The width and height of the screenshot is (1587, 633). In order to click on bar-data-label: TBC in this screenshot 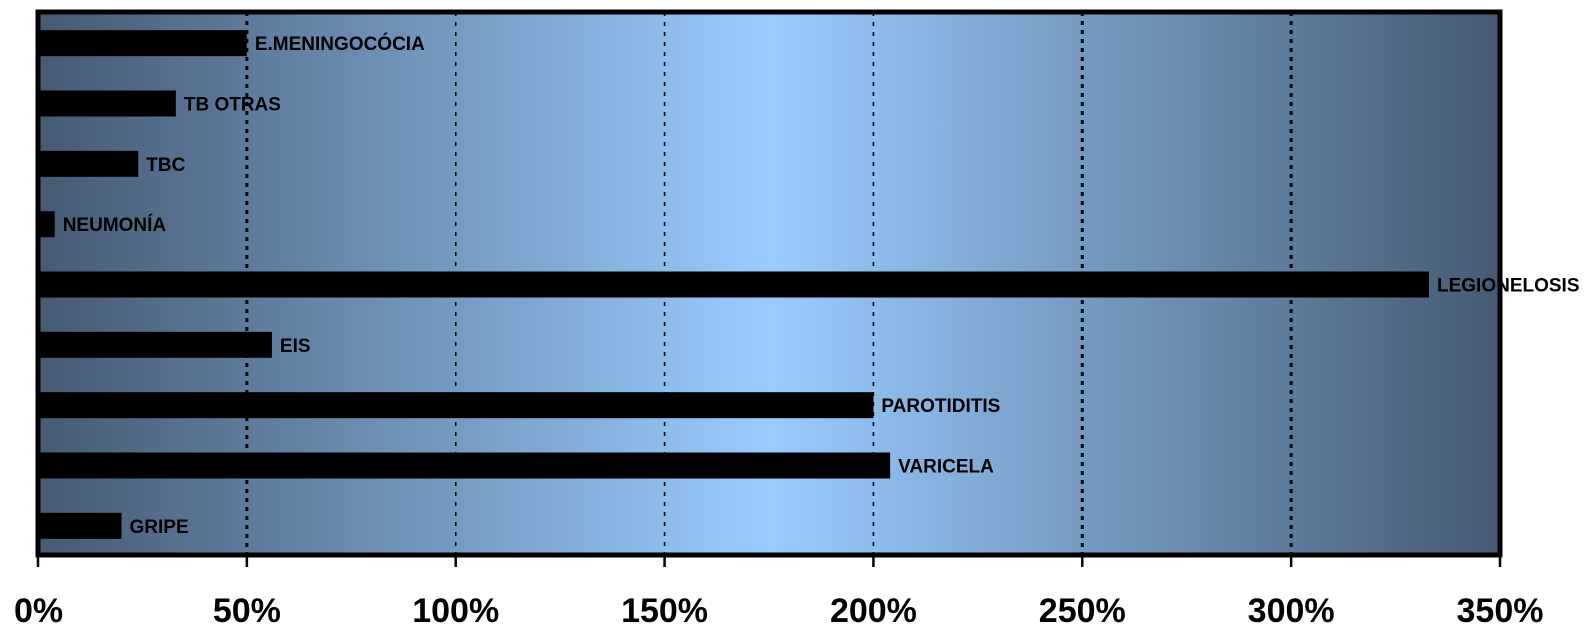, I will do `click(165, 165)`.